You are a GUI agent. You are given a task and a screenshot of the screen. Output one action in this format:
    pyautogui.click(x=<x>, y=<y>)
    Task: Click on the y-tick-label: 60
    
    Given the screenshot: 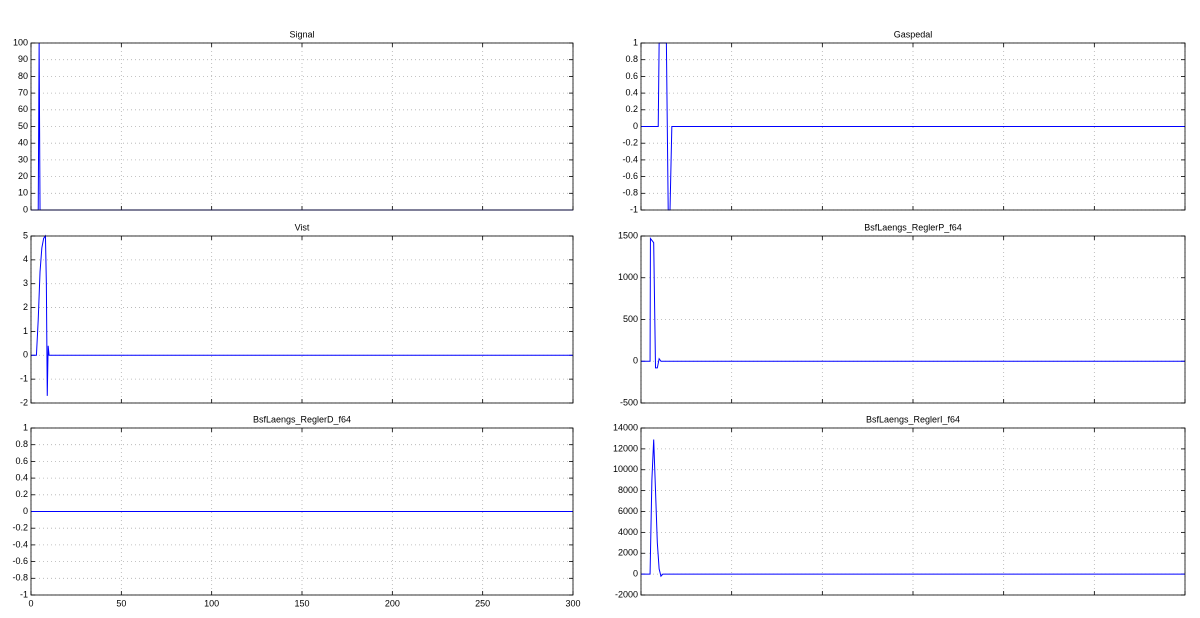 What is the action you would take?
    pyautogui.click(x=23, y=109)
    